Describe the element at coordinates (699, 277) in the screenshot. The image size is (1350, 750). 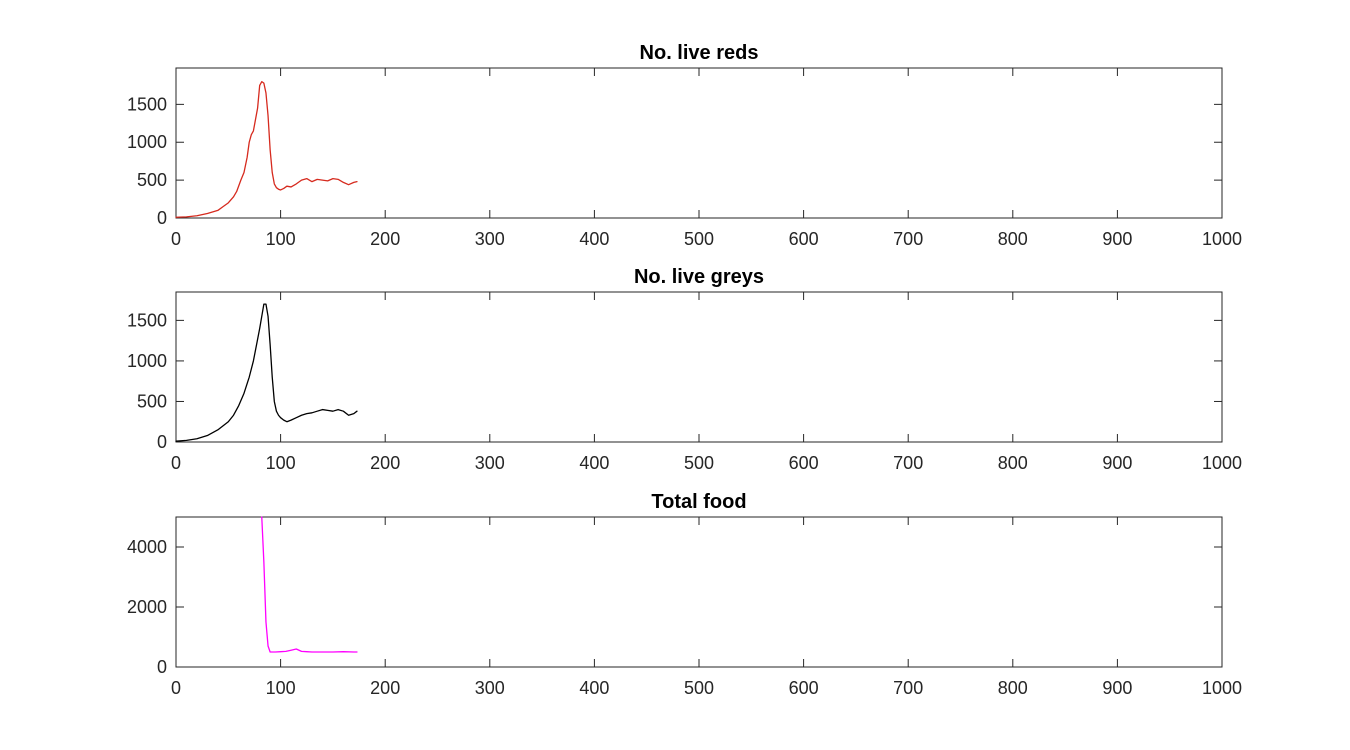
I see `chart-title: No. live greys` at that location.